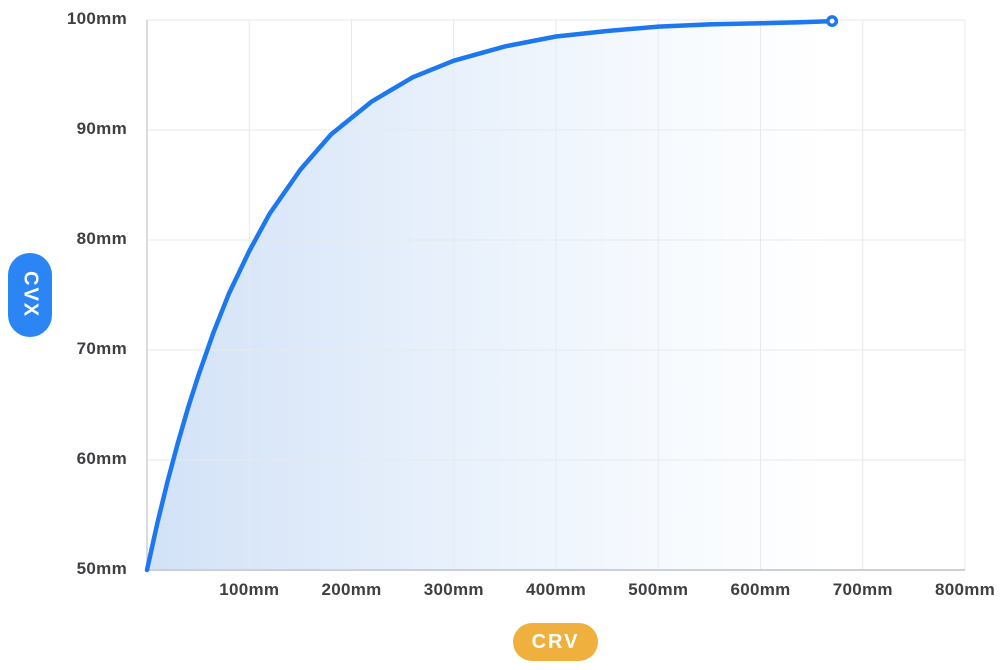 The height and width of the screenshot is (670, 1000). Describe the element at coordinates (760, 589) in the screenshot. I see `x-tick-label-600: 600mm` at that location.